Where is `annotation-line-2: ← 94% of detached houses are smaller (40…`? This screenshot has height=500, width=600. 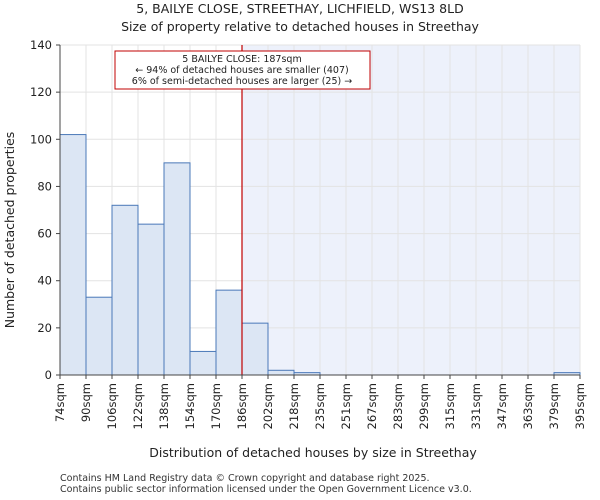 annotation-line-2: ← 94% of detached houses are smaller (40… is located at coordinates (241, 70).